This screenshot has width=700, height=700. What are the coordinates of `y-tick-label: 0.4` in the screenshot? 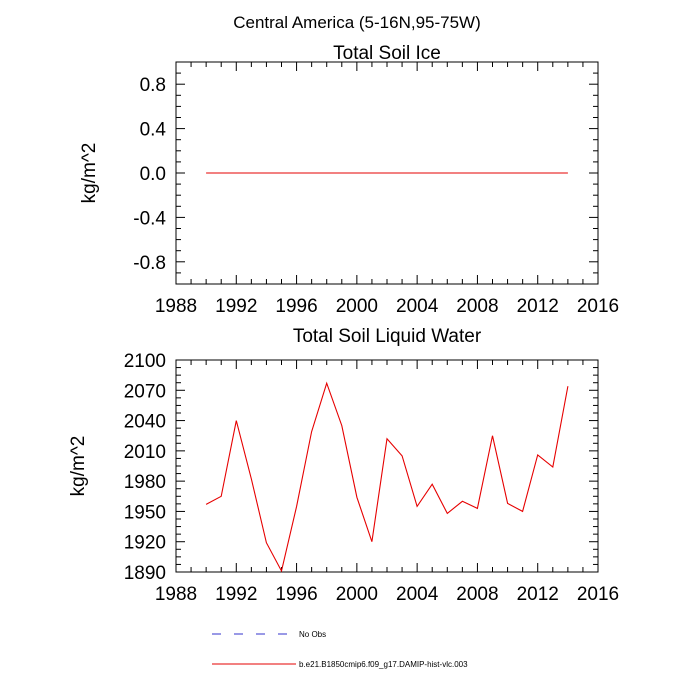 It's located at (153, 130).